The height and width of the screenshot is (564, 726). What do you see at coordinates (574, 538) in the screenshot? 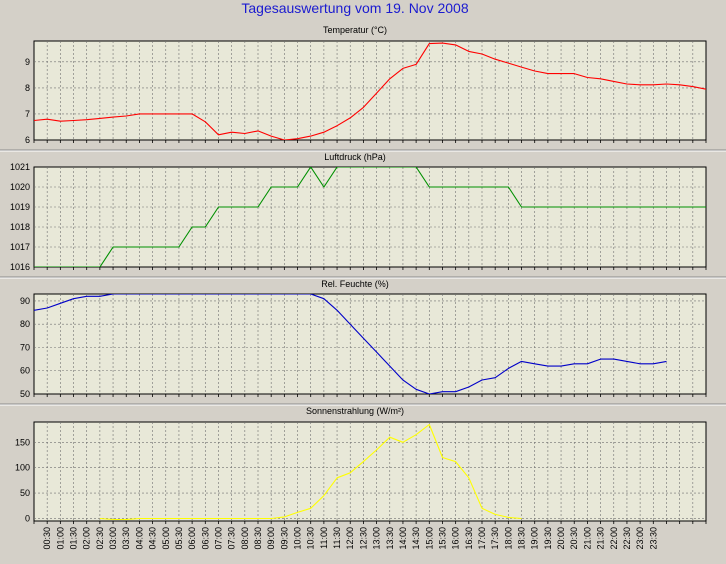
I see `x-tick-label: 20:30` at bounding box center [574, 538].